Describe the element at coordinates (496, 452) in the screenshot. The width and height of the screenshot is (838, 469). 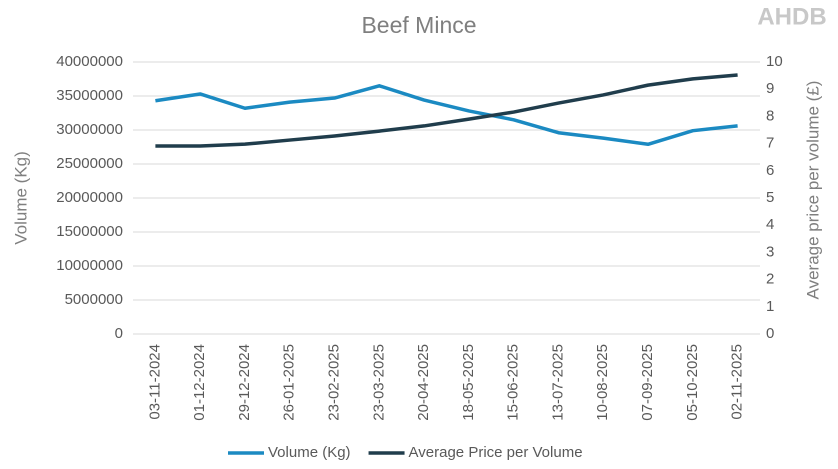
I see `legend-label: Average Price per Volume` at that location.